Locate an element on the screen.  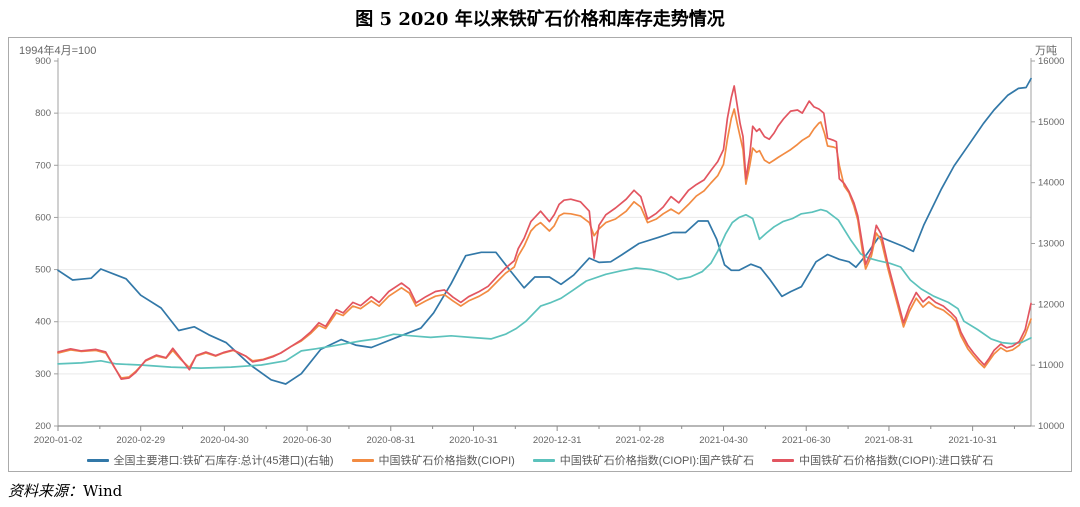
svg-text: 2021-06-30 is located at coordinates (806, 440).